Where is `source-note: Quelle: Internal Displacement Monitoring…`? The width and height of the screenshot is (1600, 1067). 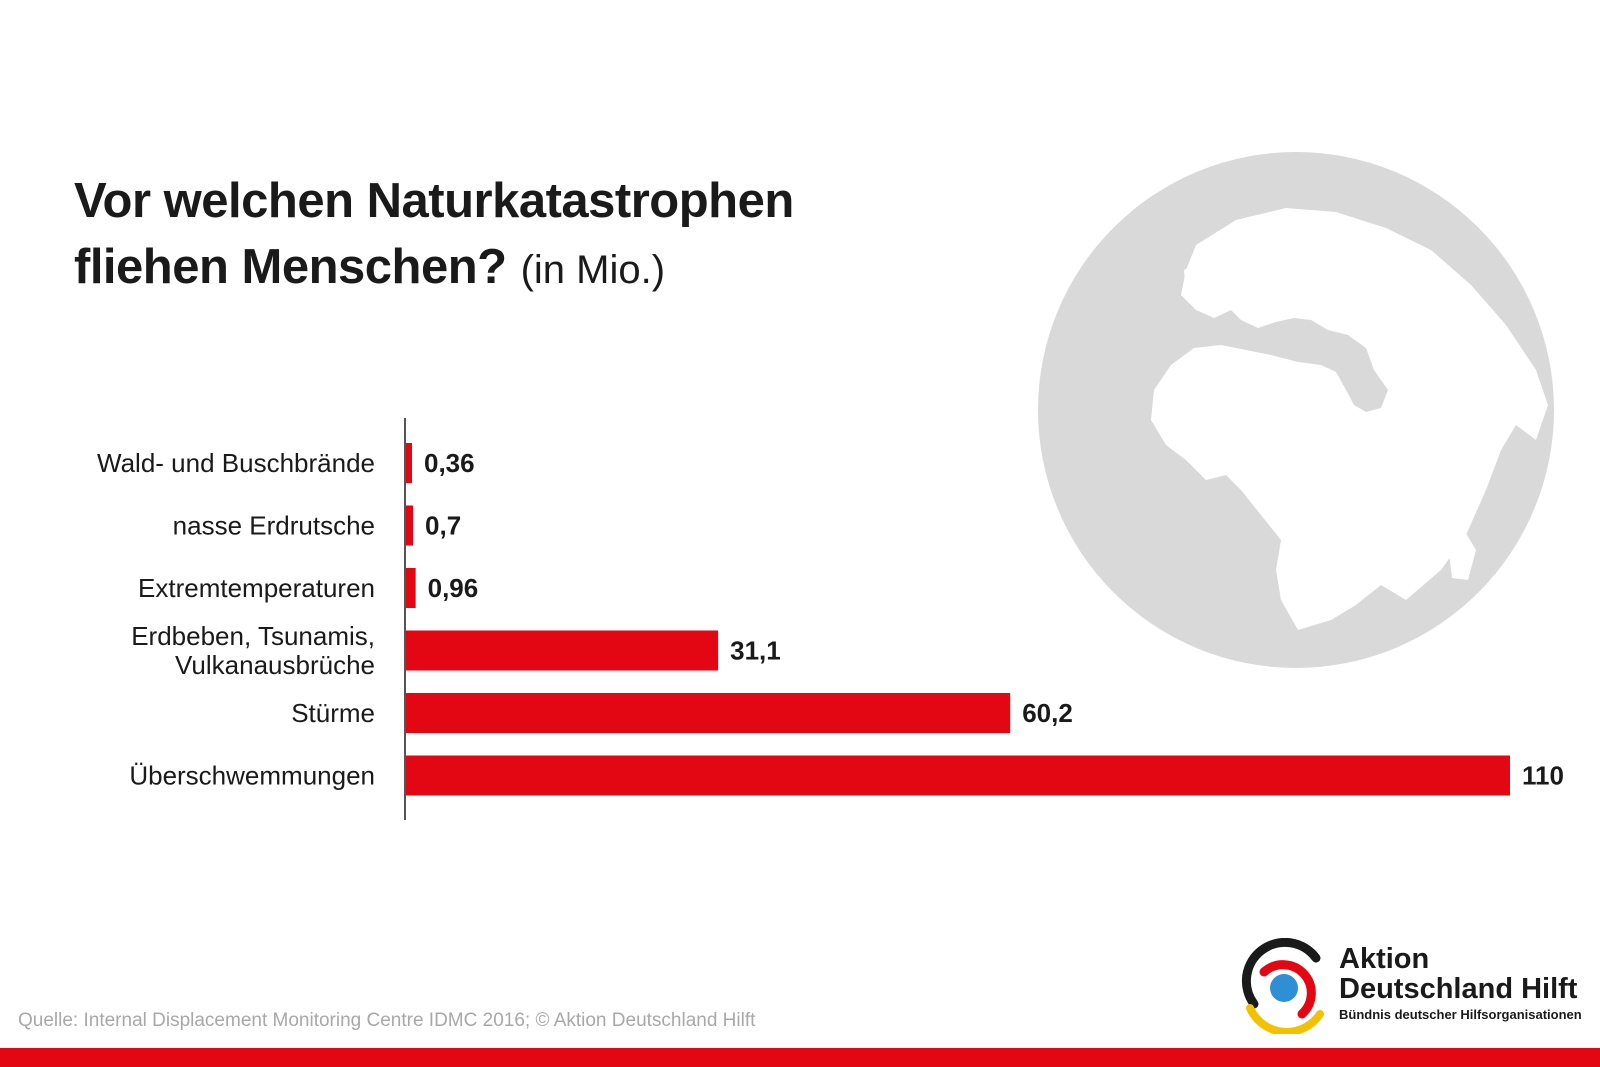
source-note: Quelle: Internal Displacement Monitoring… is located at coordinates (387, 1020).